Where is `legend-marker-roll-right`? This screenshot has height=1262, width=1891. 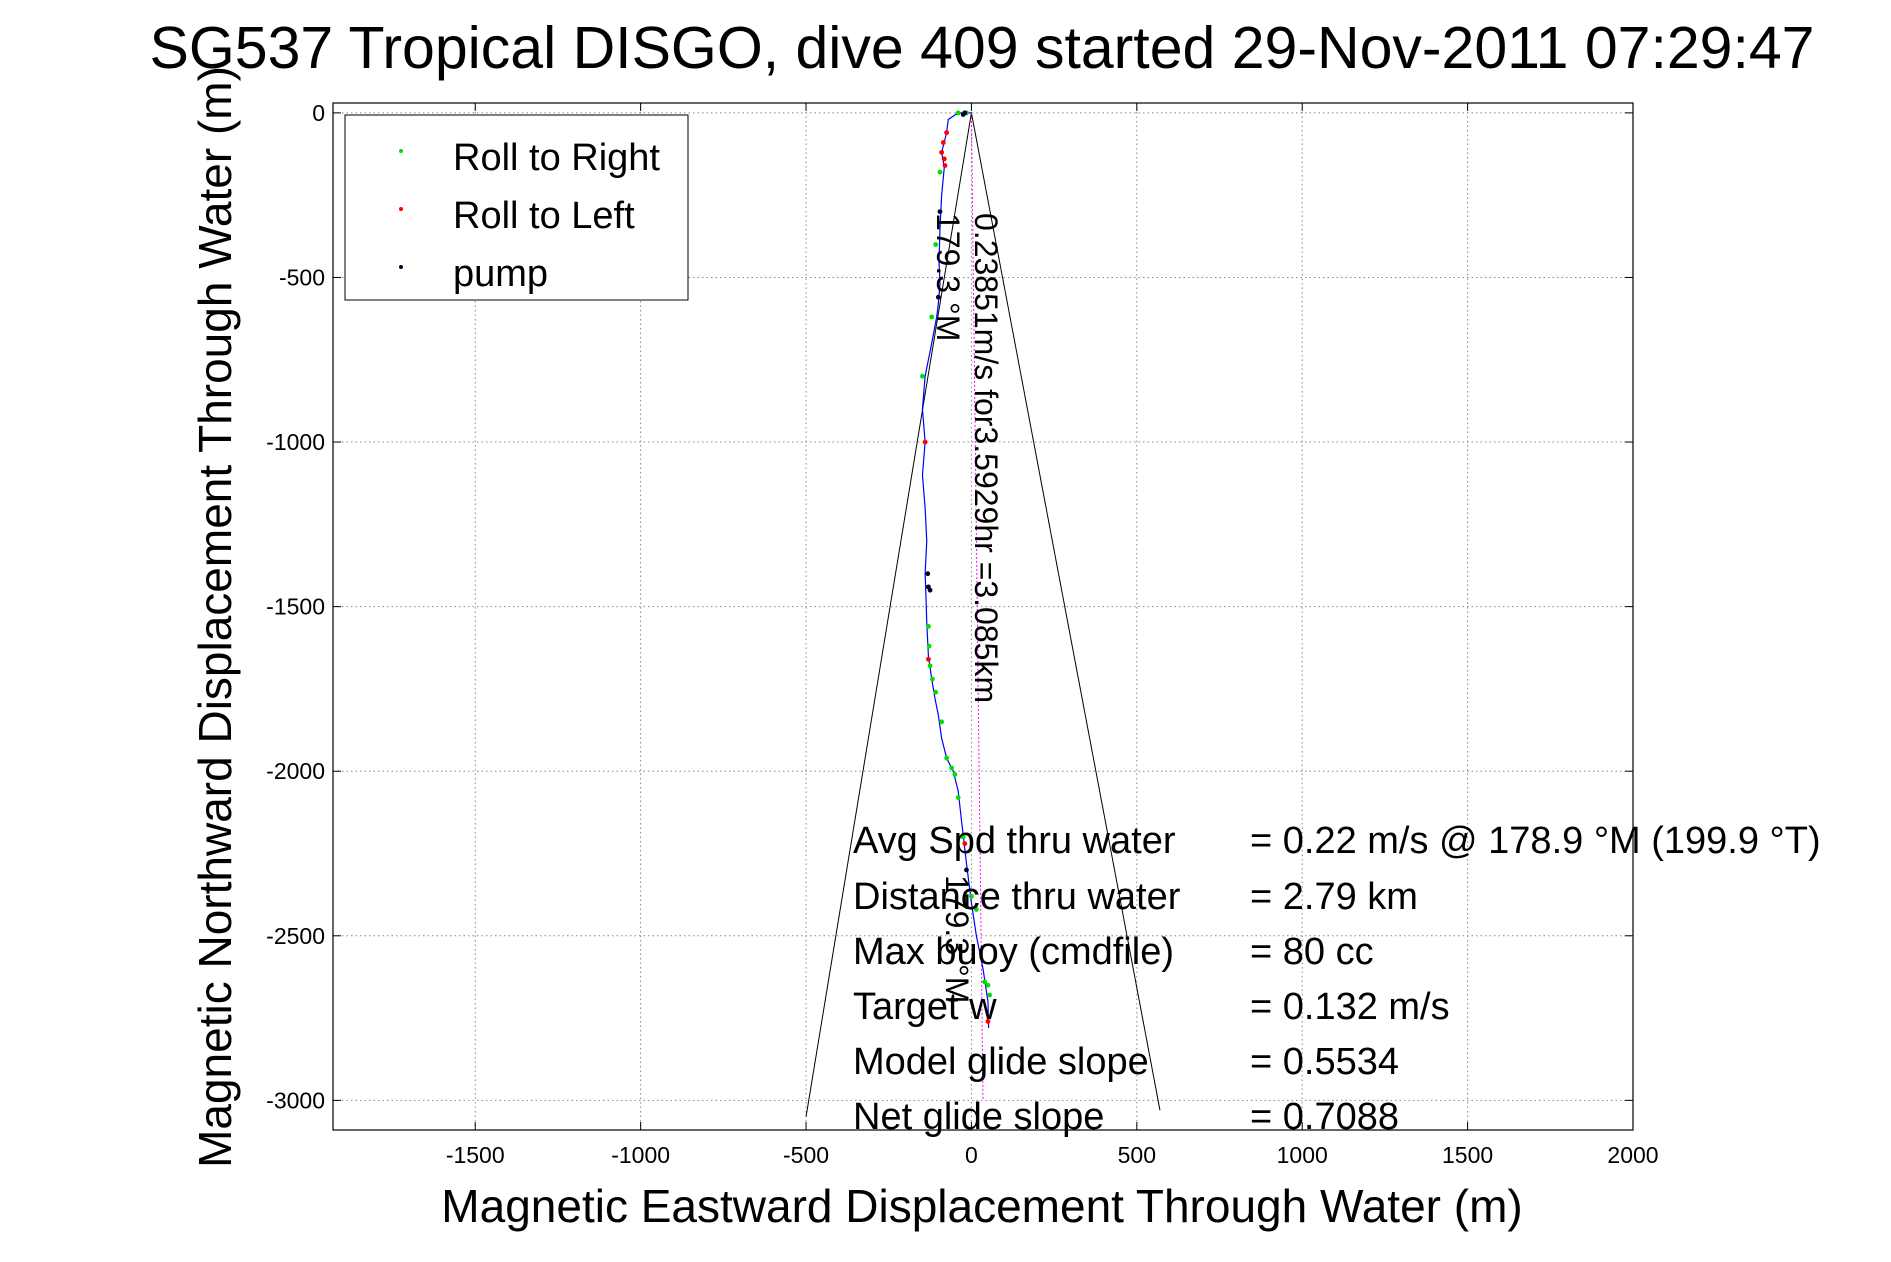 legend-marker-roll-right is located at coordinates (401, 151).